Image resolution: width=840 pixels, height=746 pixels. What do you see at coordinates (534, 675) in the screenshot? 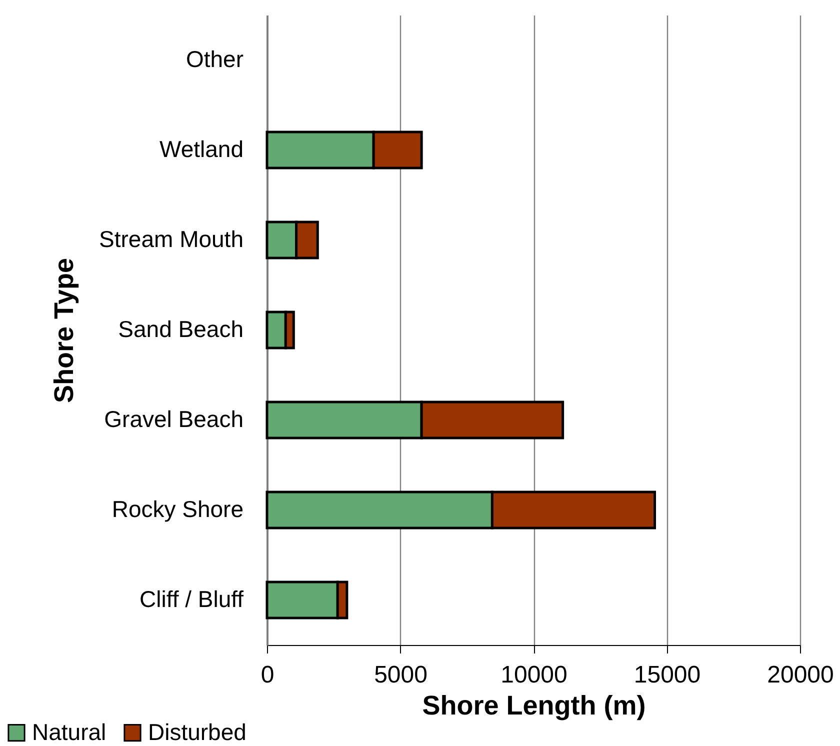
I see `x-tick-label: 10000` at bounding box center [534, 675].